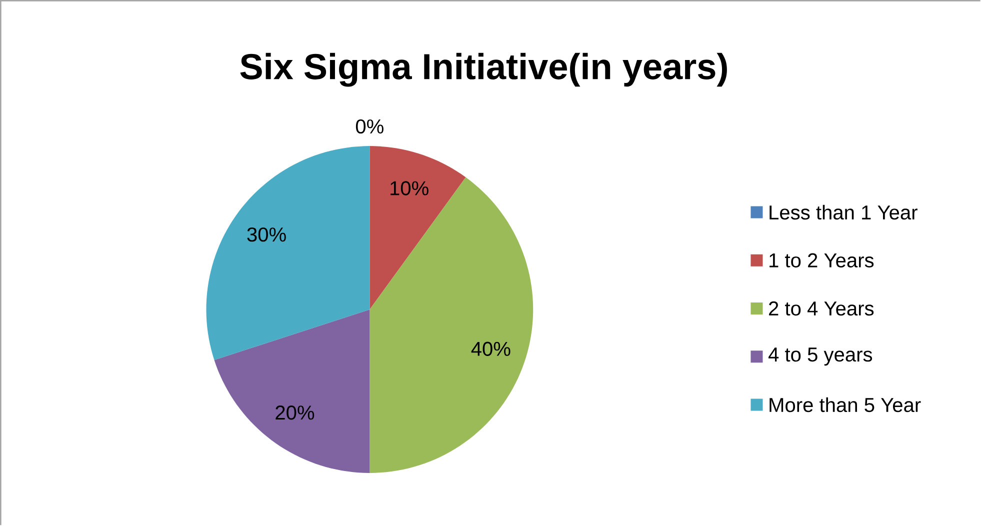 The image size is (981, 526). What do you see at coordinates (266, 235) in the screenshot?
I see `data-label: 30%` at bounding box center [266, 235].